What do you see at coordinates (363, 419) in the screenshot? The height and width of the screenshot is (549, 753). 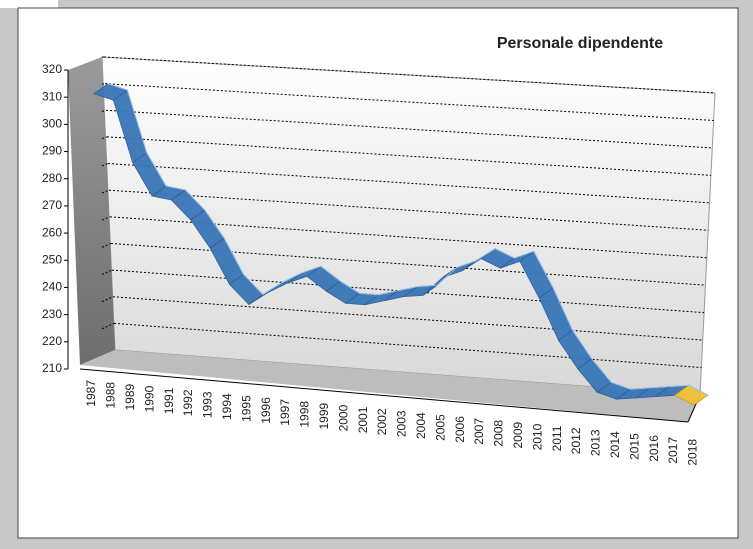 I see `x-tick-label: 2001` at bounding box center [363, 419].